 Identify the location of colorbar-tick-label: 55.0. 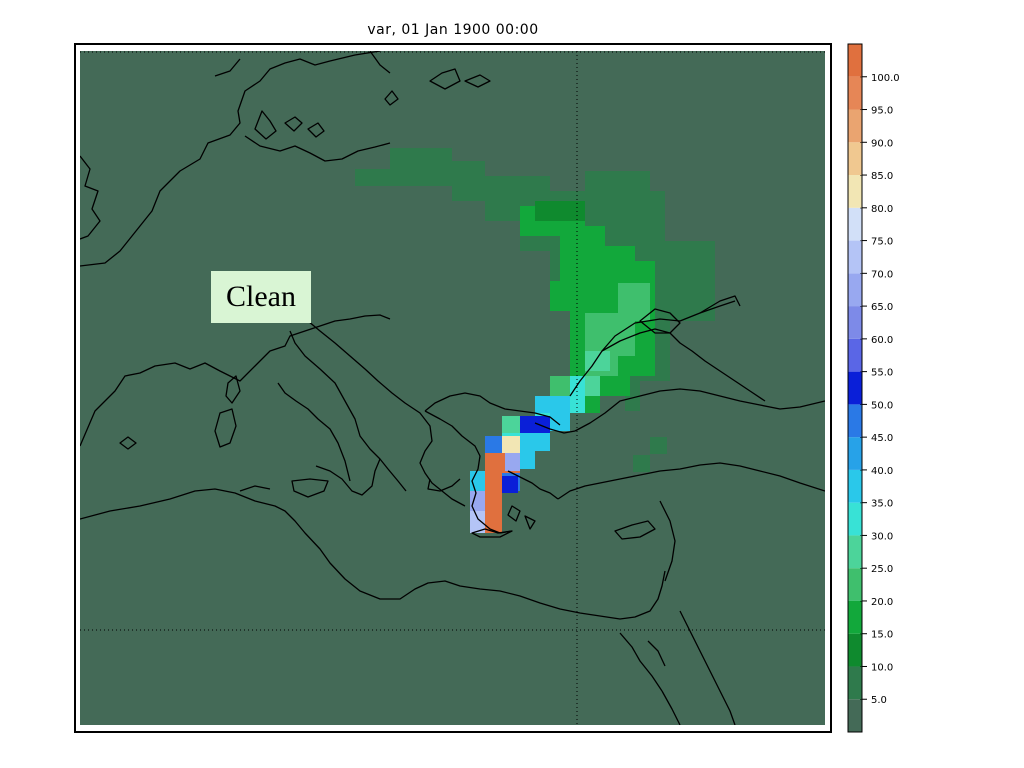
(882, 373).